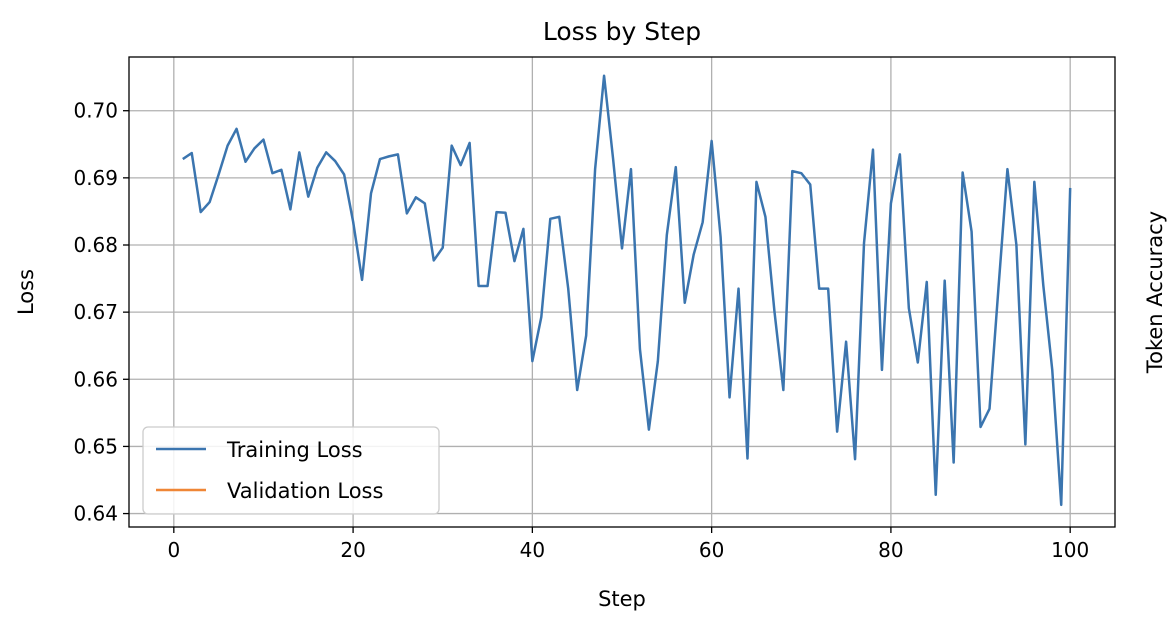 The image size is (1174, 622). I want to click on y-axis-label: Loss, so click(26, 292).